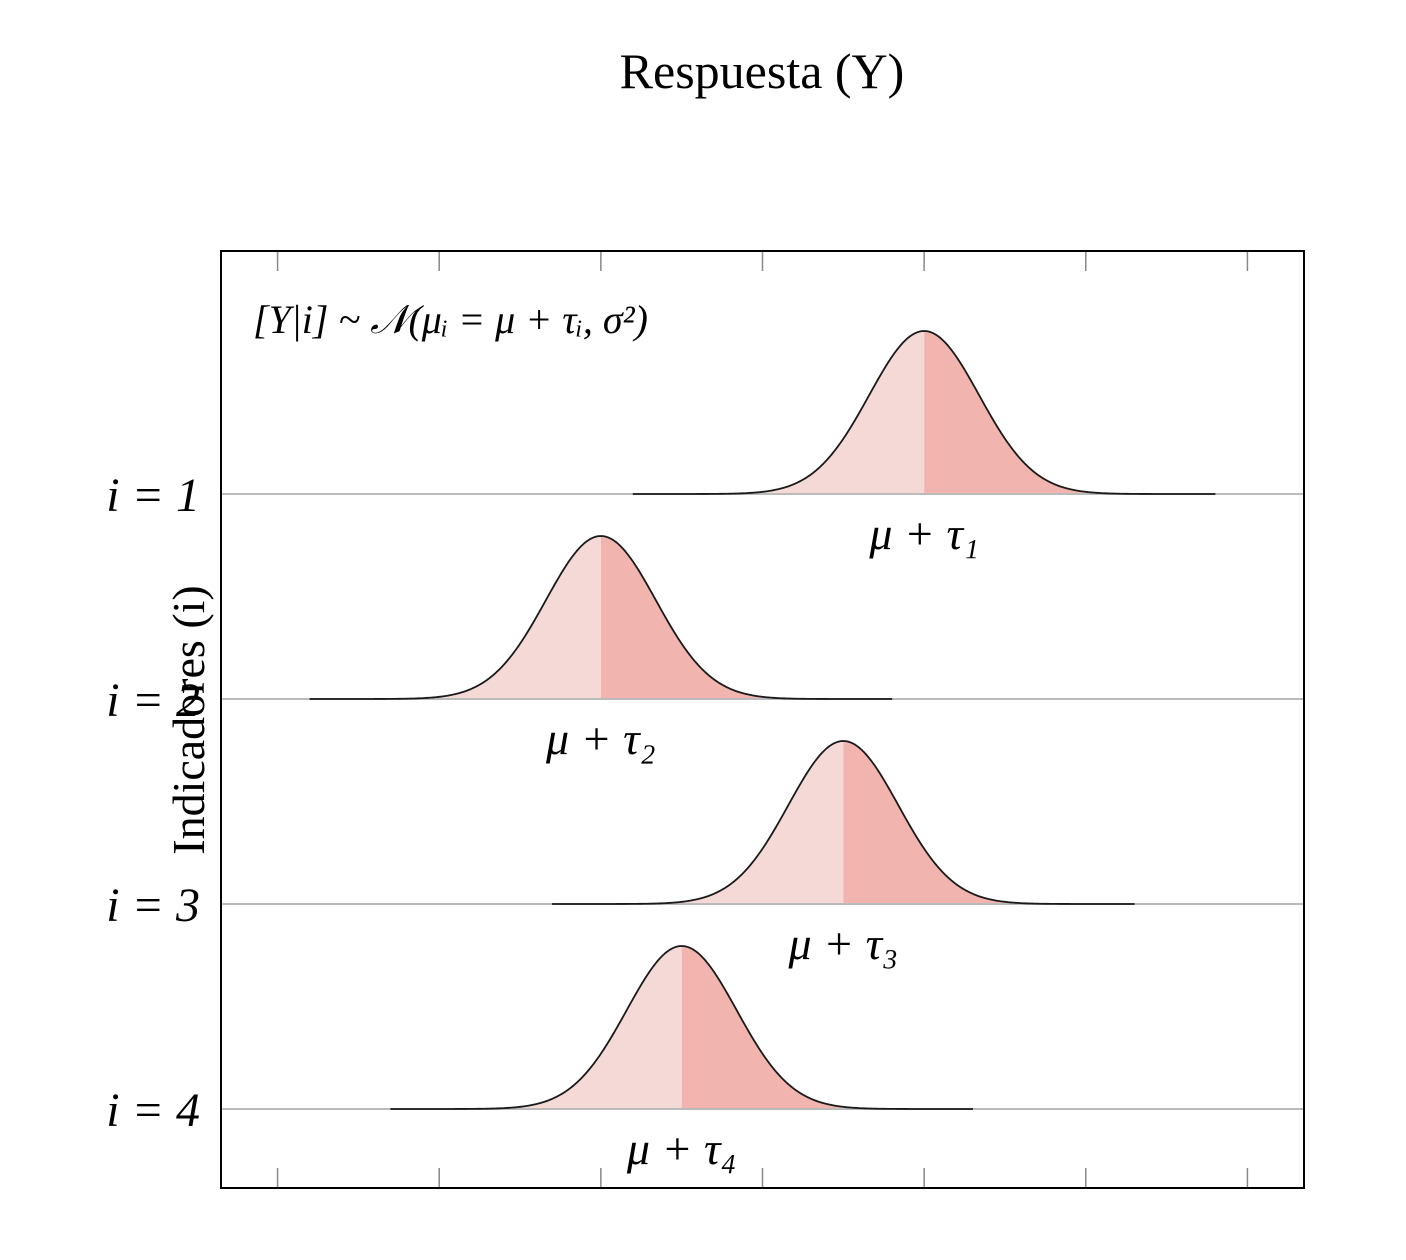 This screenshot has width=1406, height=1260. What do you see at coordinates (153, 803) in the screenshot?
I see `y-tick-labels: i = 1 i = 2 i = 3 i = 4` at bounding box center [153, 803].